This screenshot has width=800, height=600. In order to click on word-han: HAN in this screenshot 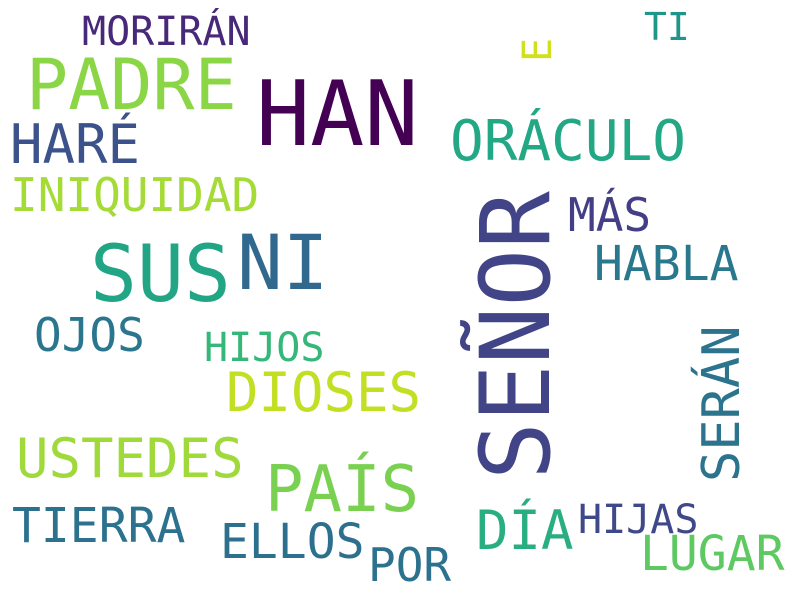, I will do `click(337, 114)`.